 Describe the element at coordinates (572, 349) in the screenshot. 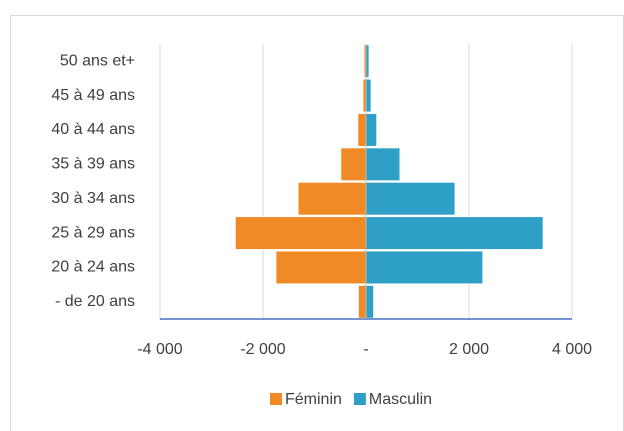

I see `x-tick-label: 4 000` at that location.